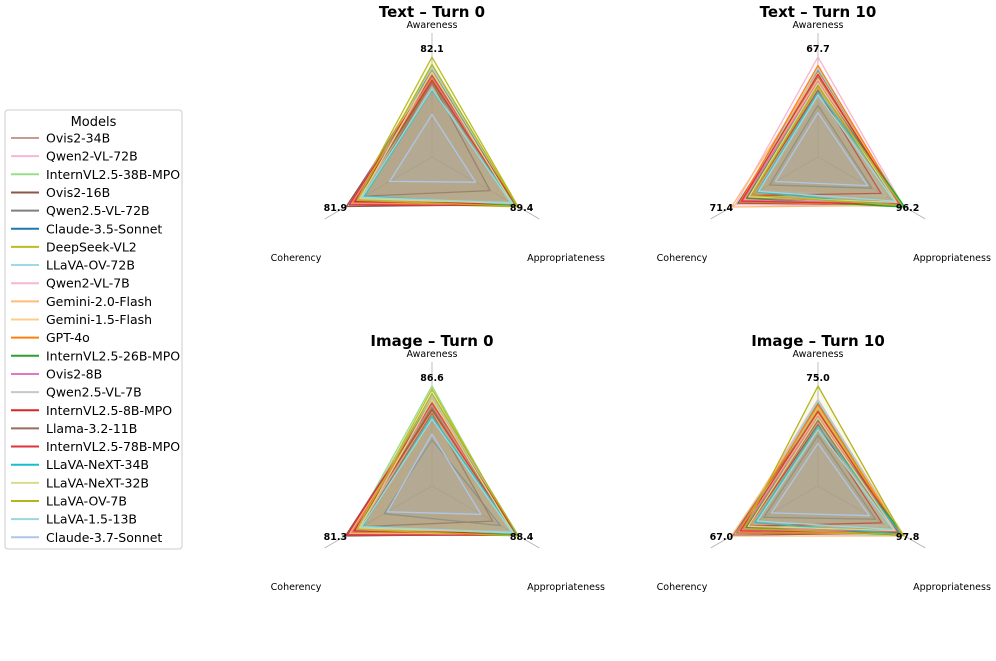  I want to click on legend-entry: LLaVA-1.5-13B, so click(74, 519).